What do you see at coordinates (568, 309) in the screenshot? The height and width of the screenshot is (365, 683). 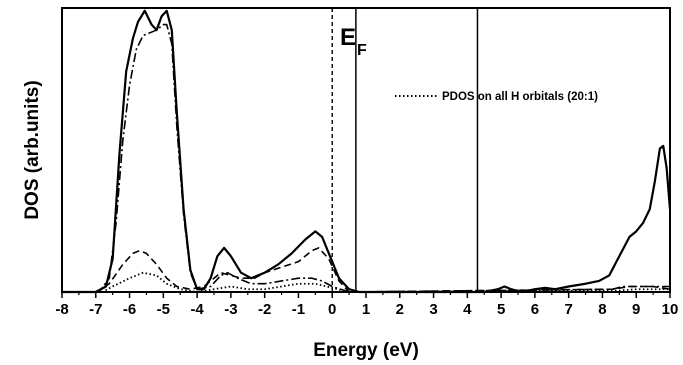 I see `x-tick-label: 7` at bounding box center [568, 309].